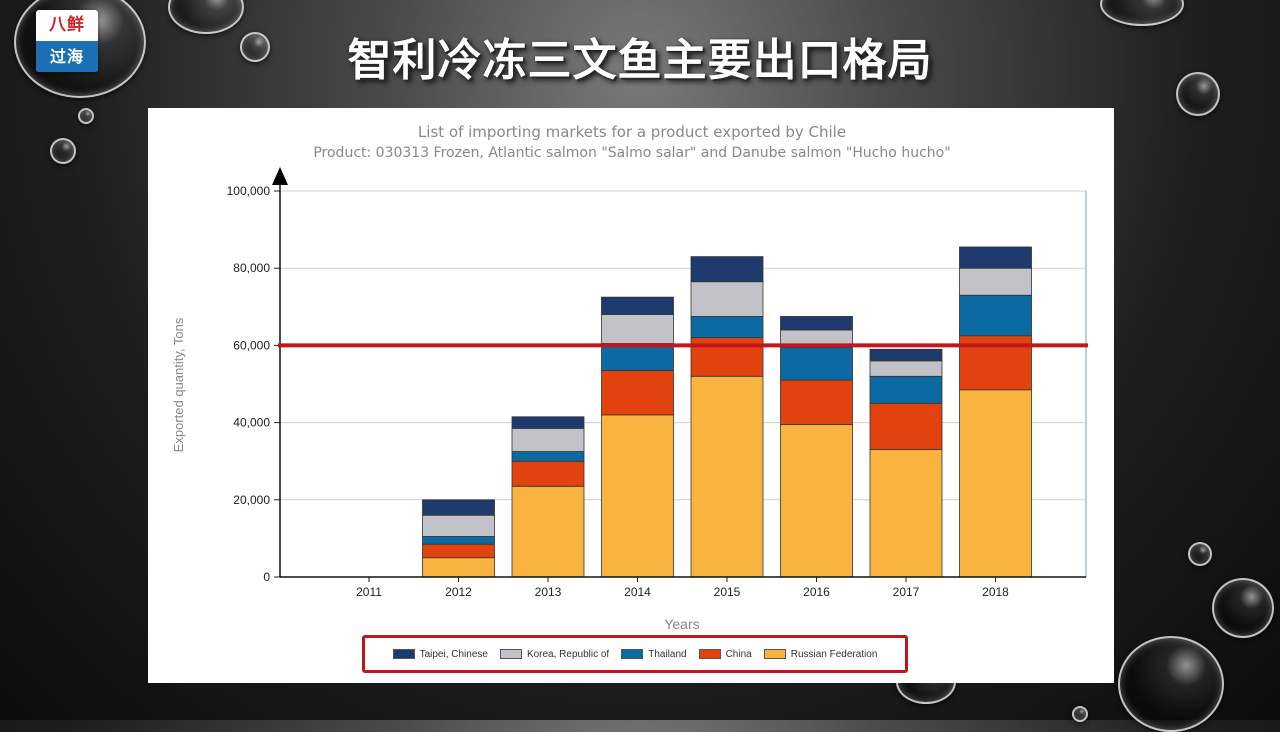 This screenshot has height=732, width=1280. Describe the element at coordinates (667, 654) in the screenshot. I see `legend-label: Thailand` at that location.